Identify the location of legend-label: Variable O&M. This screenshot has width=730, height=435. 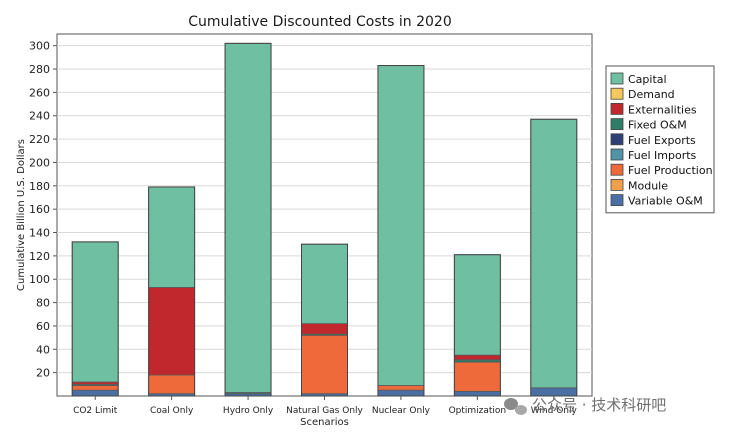
(665, 201).